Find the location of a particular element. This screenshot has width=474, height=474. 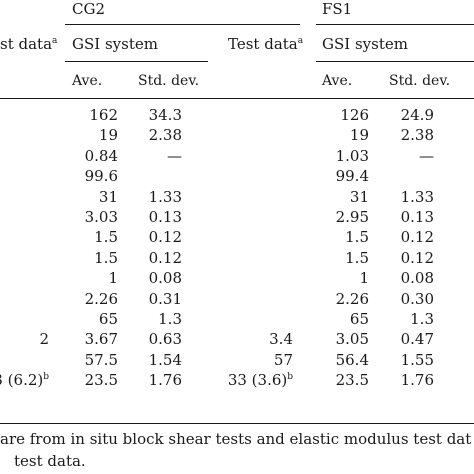

cell-fs1-std-dev: 1.76 is located at coordinates (417, 380).